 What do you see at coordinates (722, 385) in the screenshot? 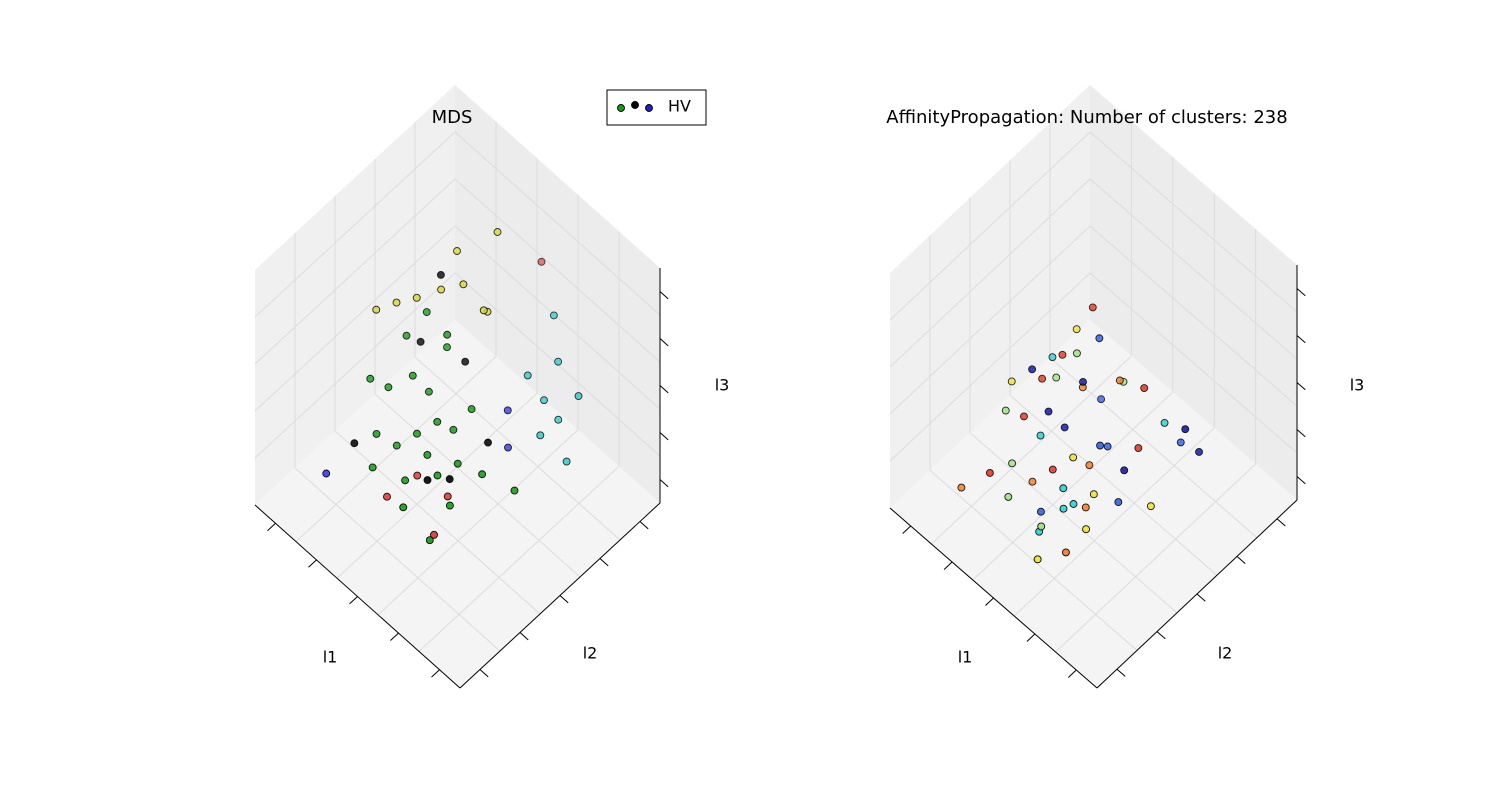
I see `z-axis-label: l3` at bounding box center [722, 385].